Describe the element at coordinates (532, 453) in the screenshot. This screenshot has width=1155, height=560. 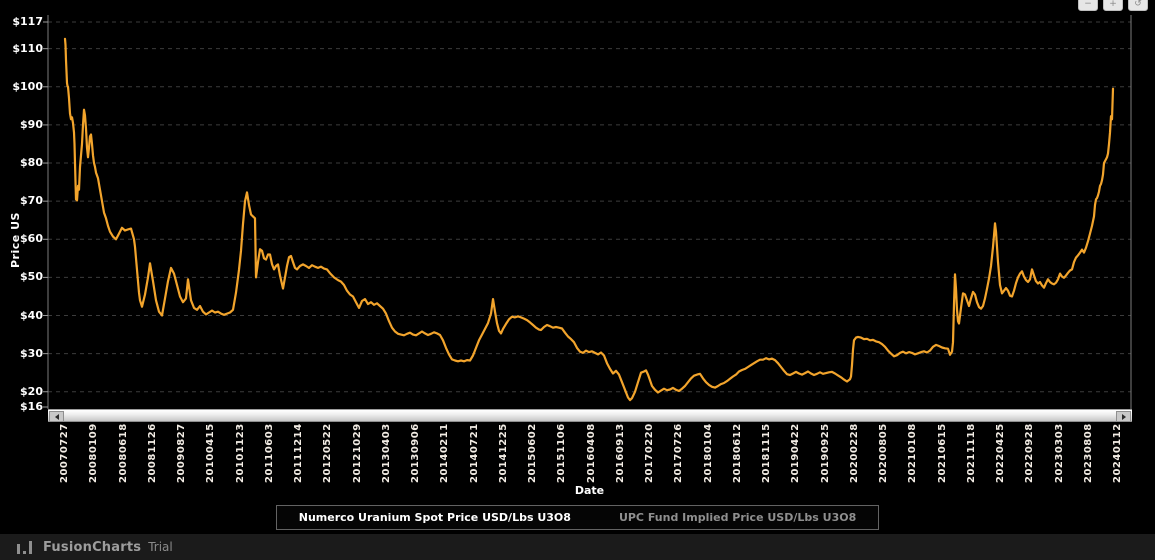
I see `x-axis-label: 20150602` at that location.